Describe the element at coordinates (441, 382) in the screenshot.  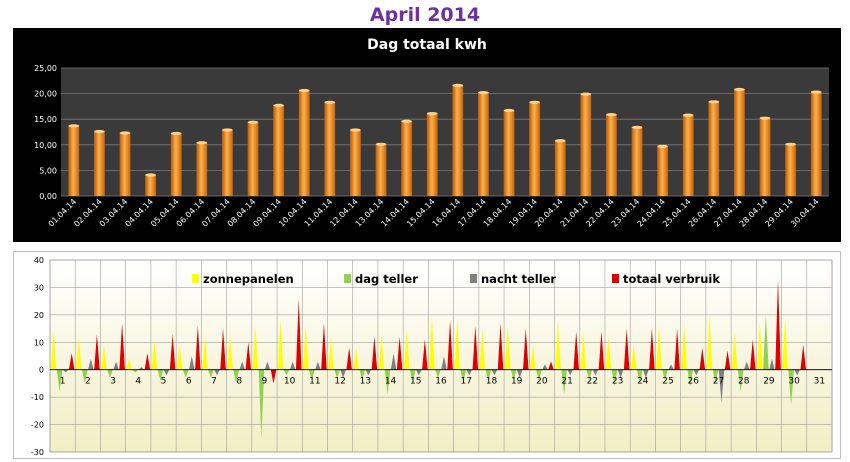
I see `x-tick-label: 16` at that location.